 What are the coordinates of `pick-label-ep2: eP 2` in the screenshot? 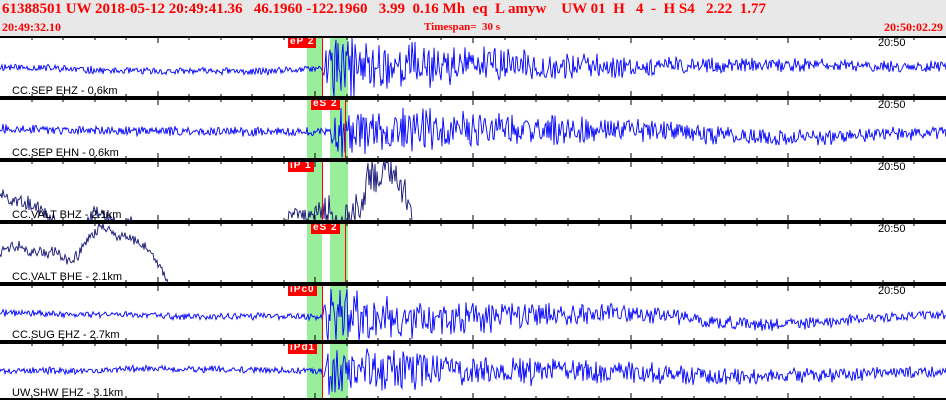 It's located at (302, 42).